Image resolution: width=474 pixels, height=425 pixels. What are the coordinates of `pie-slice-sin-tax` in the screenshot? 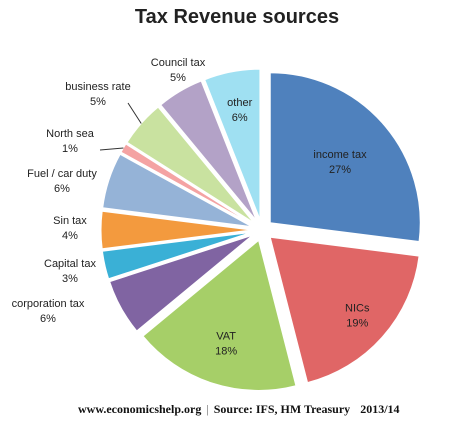 It's located at (176, 230).